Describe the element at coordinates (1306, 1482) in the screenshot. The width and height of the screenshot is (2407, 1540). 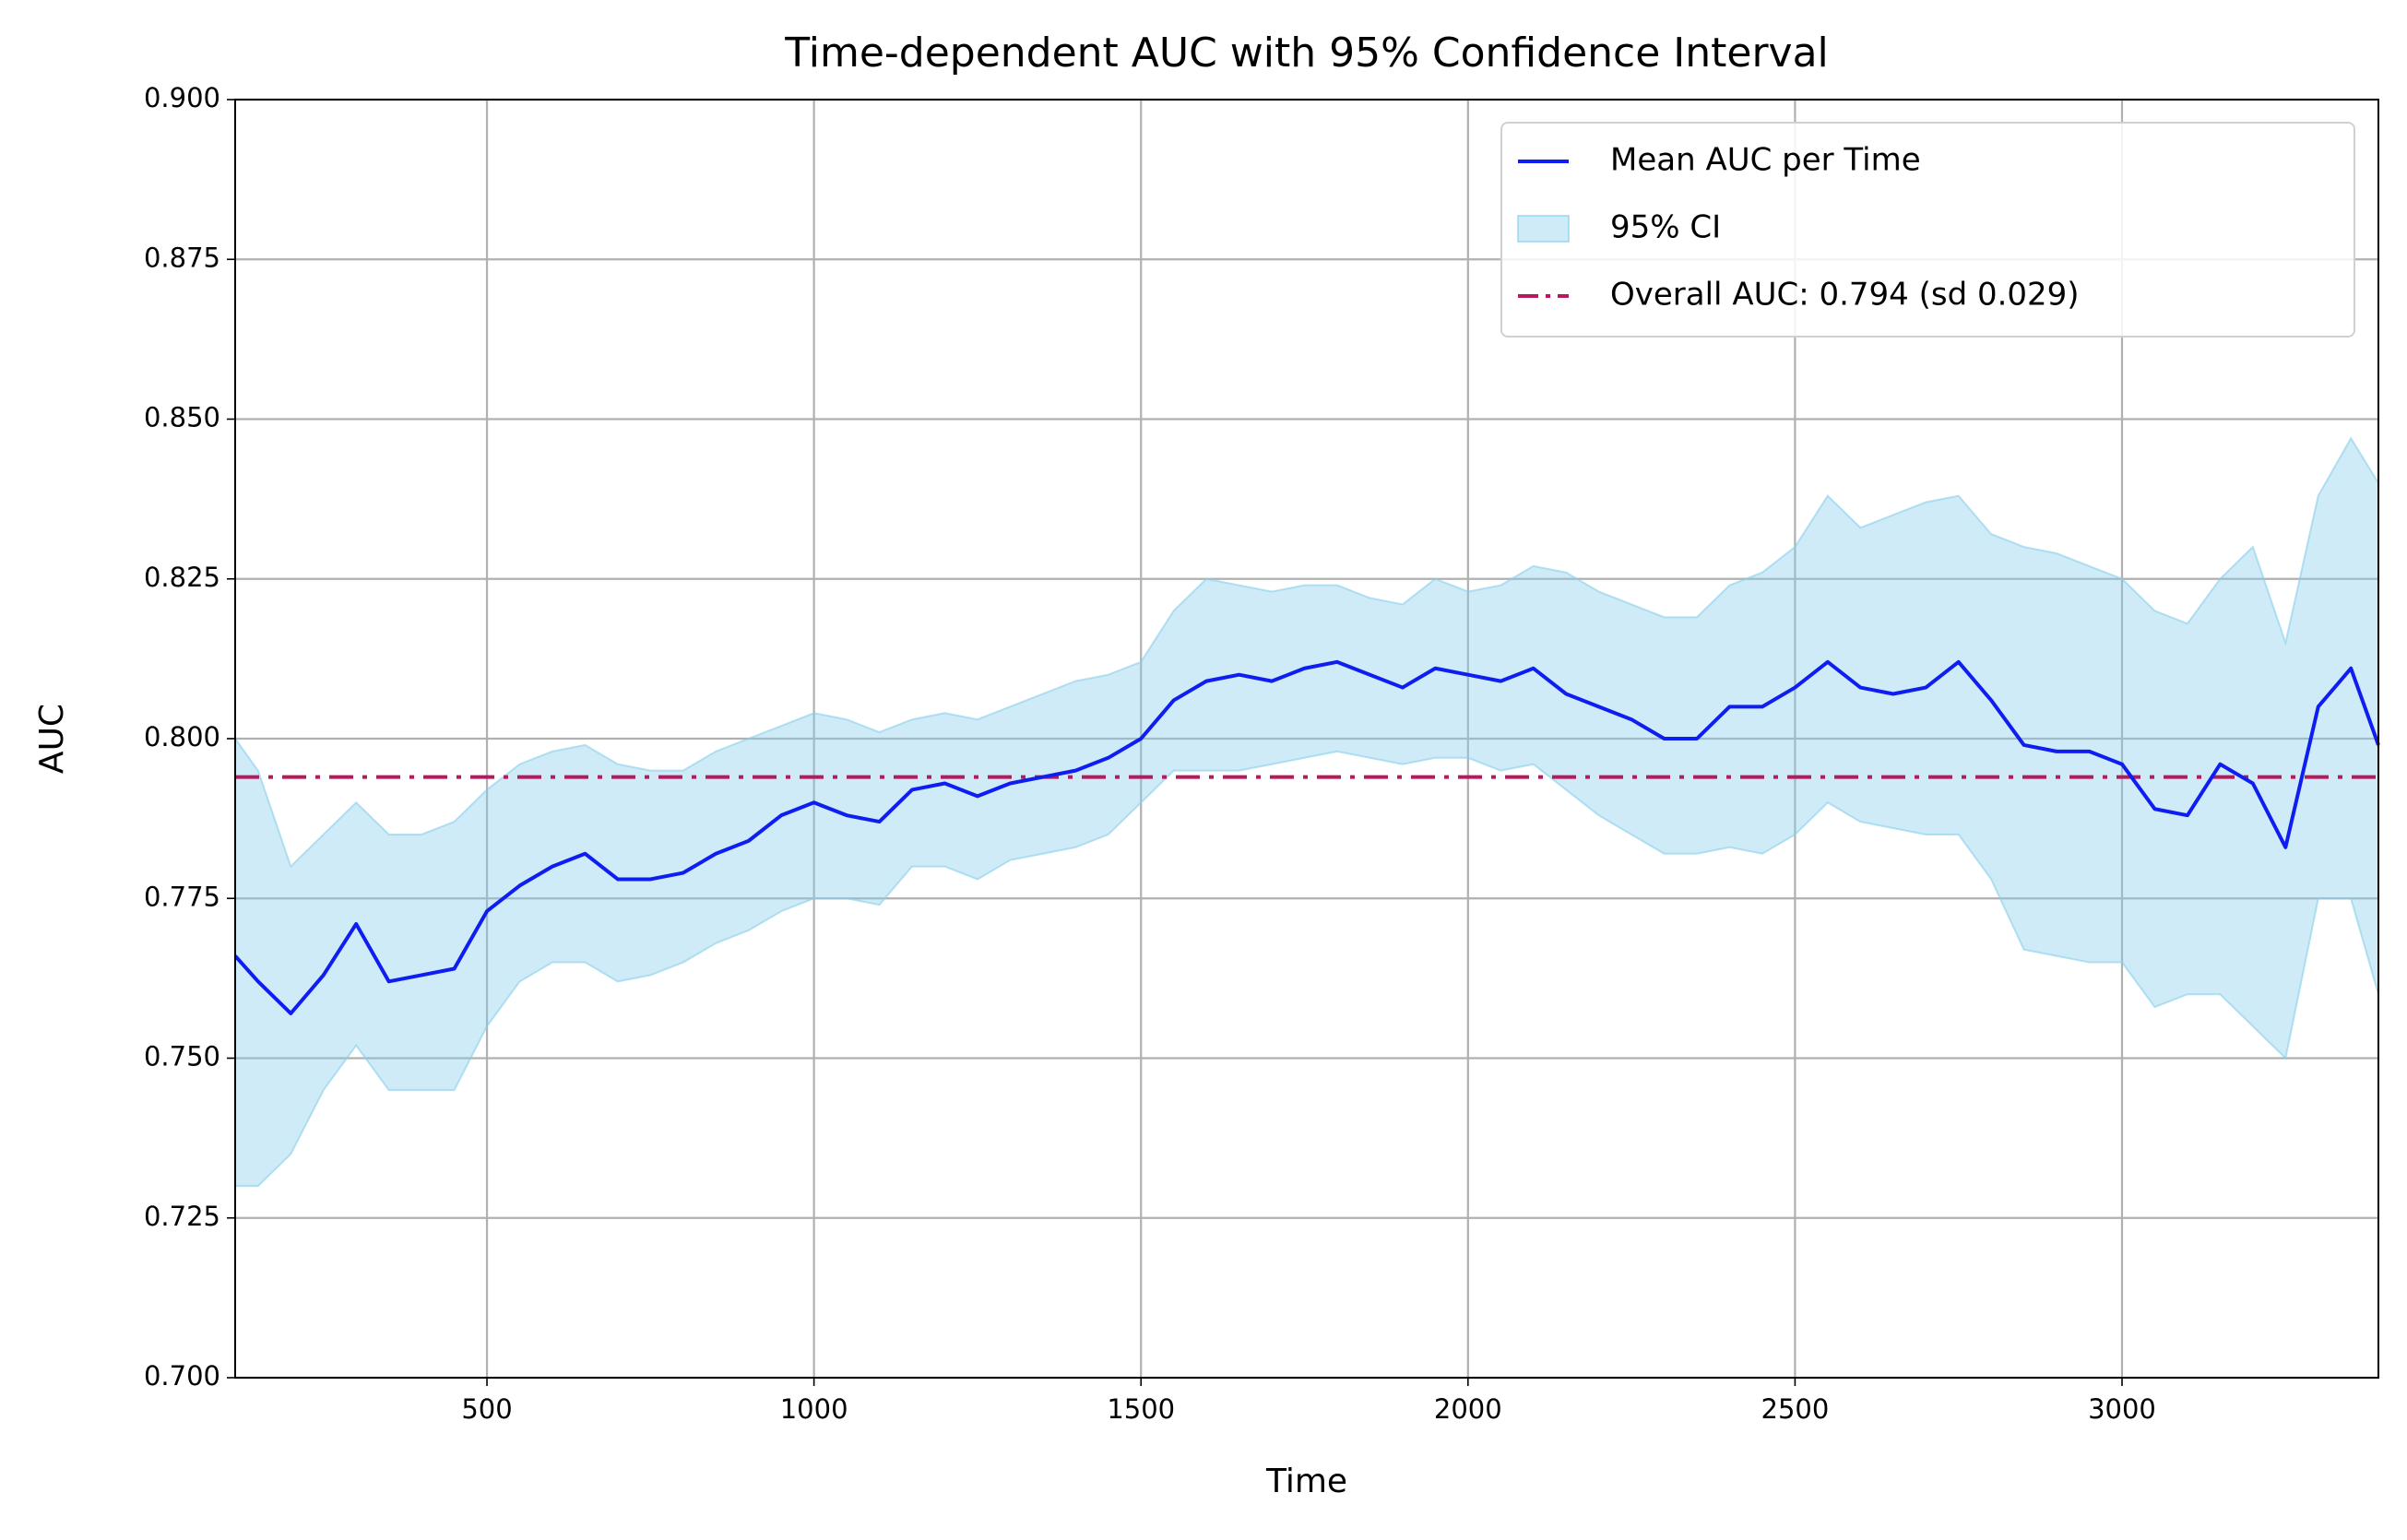
I see `x-axis-label: Time` at that location.